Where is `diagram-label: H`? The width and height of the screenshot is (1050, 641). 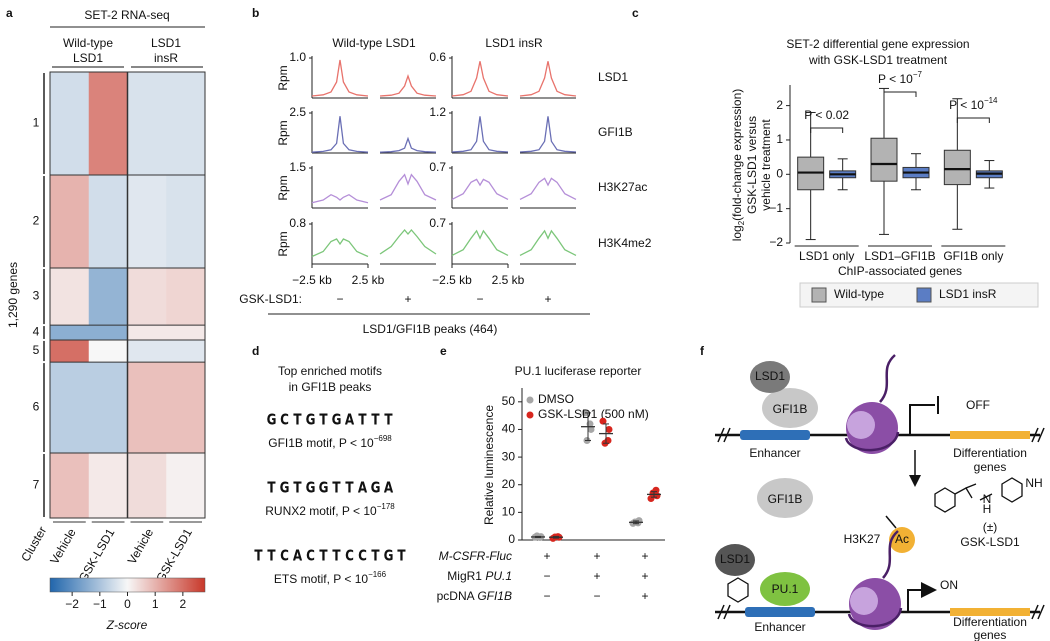
diagram-label: H is located at coordinates (987, 509).